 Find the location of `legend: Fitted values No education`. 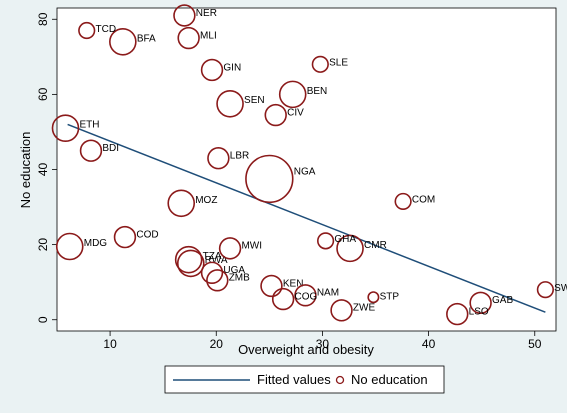

legend: Fitted values No education is located at coordinates (304, 379).